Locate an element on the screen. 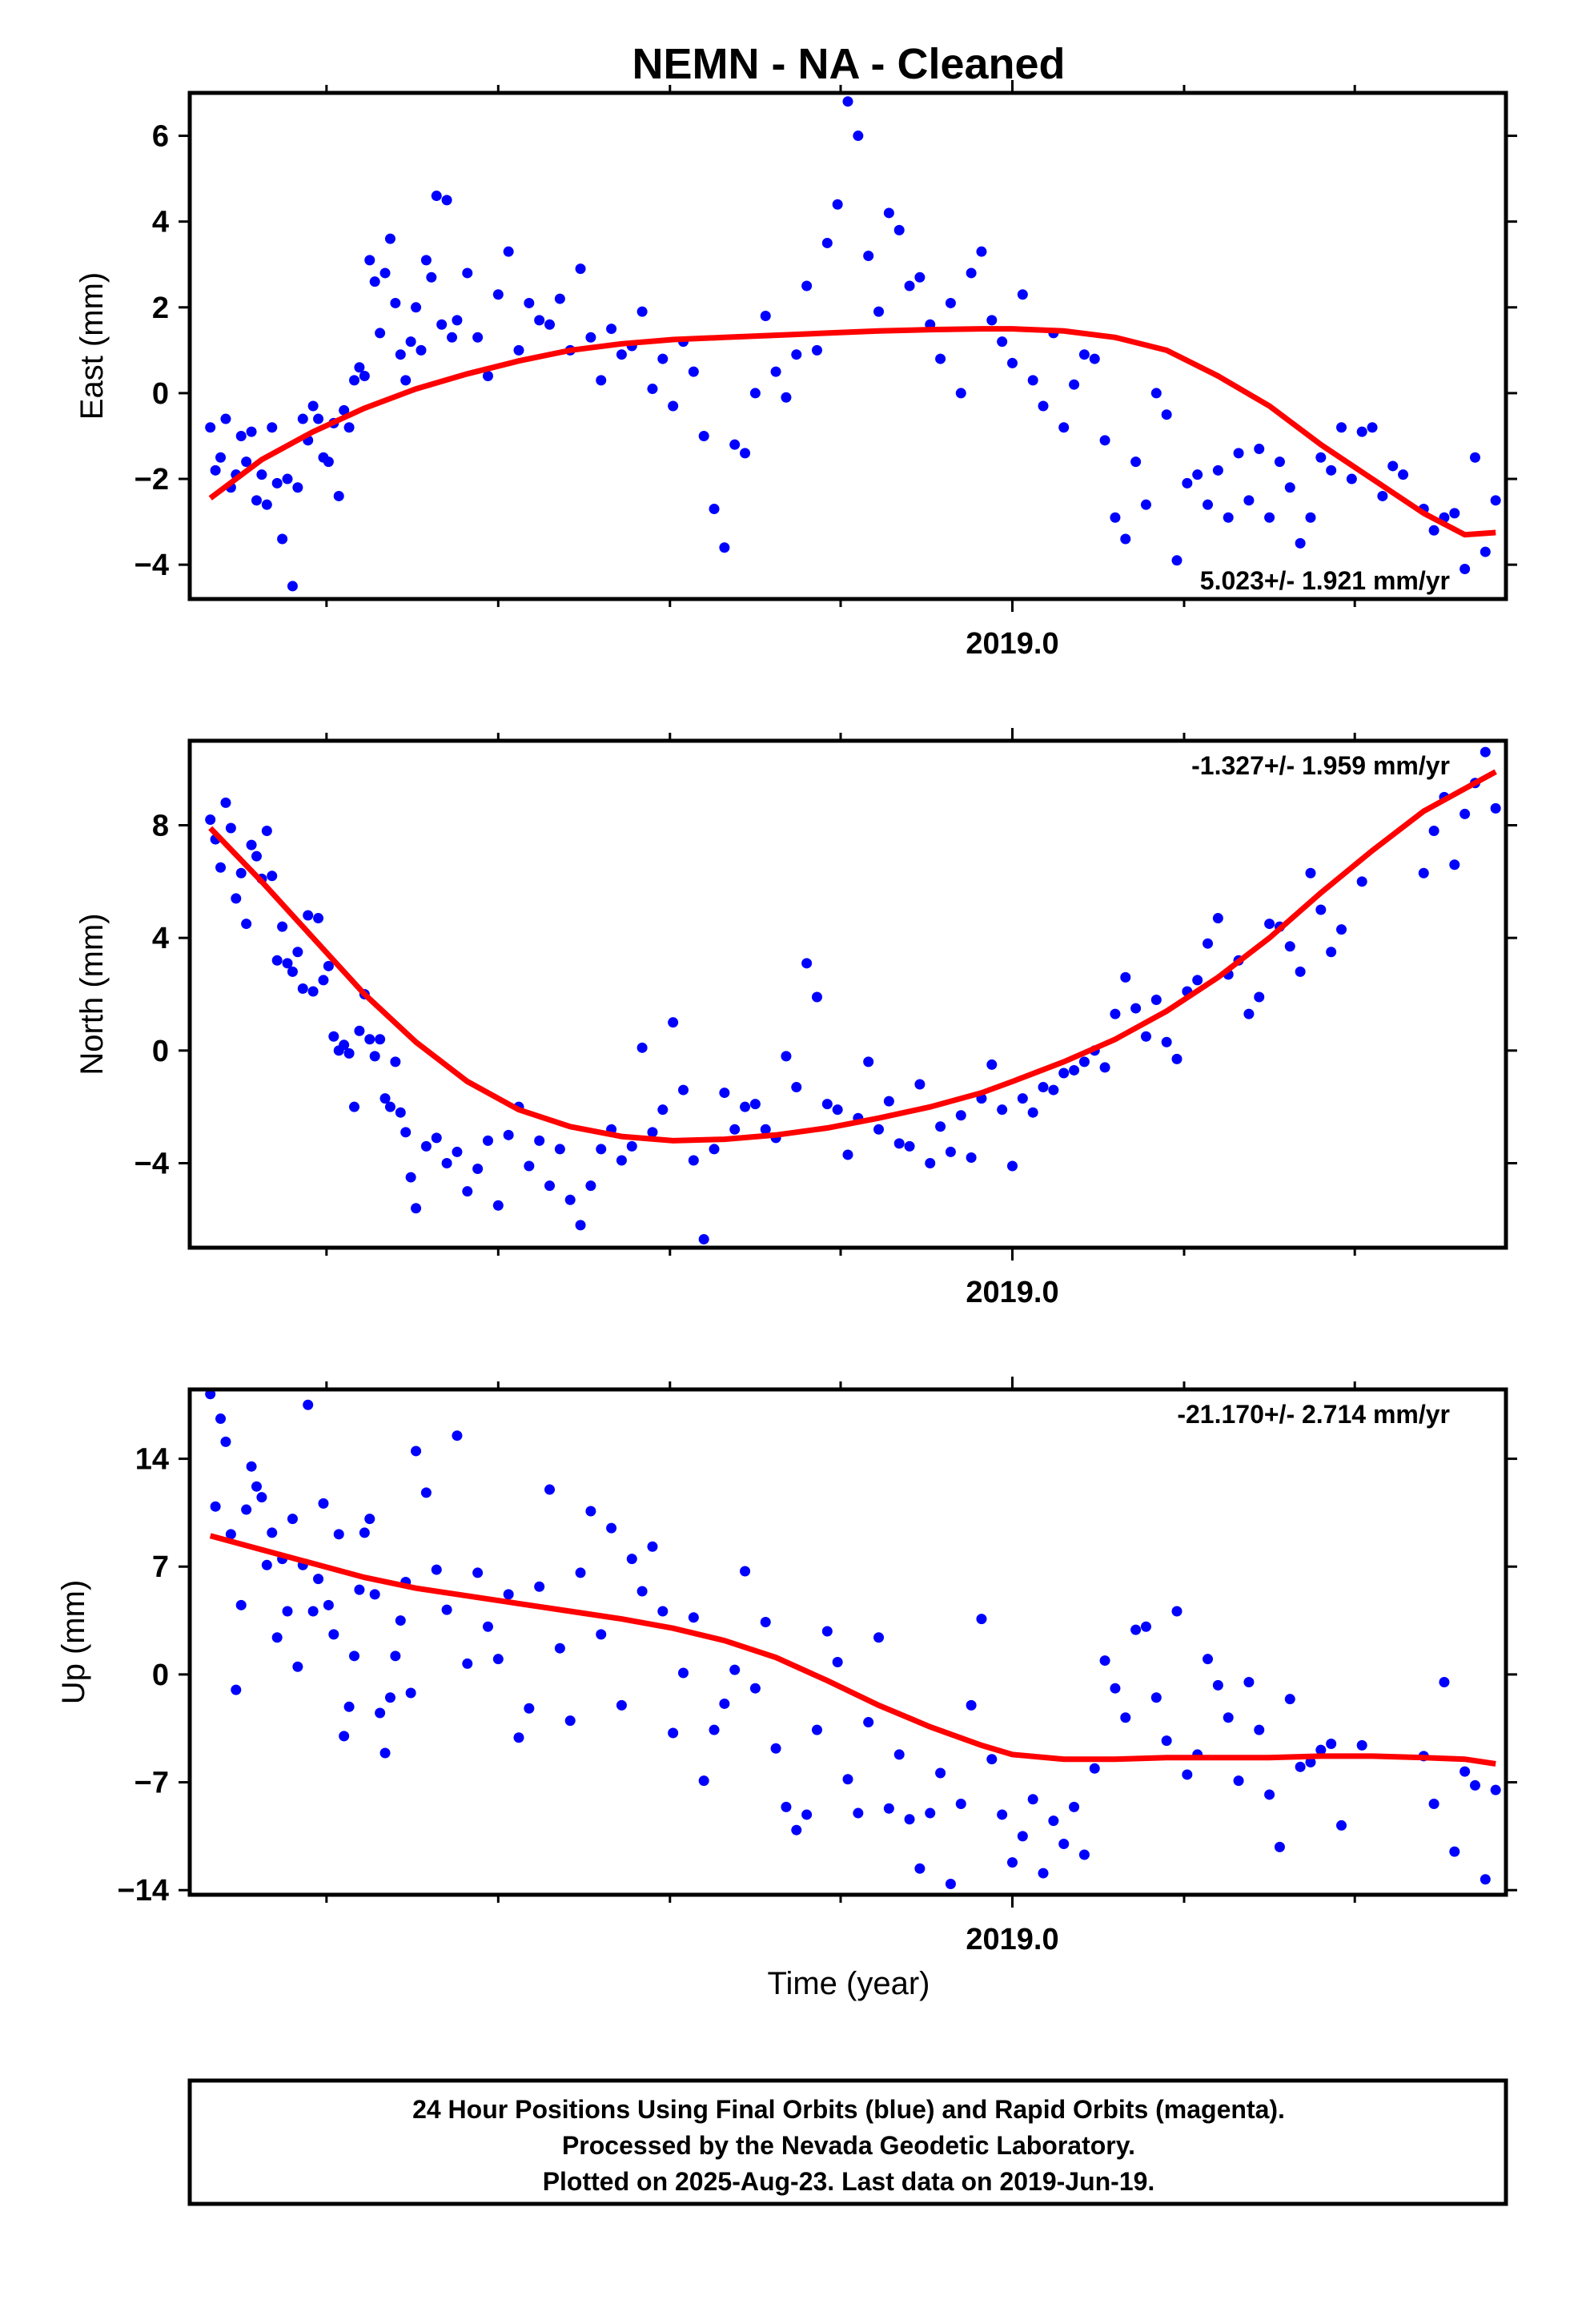 The height and width of the screenshot is (2324, 1582). up-y-axis-label: Up (mm) is located at coordinates (74, 1642).